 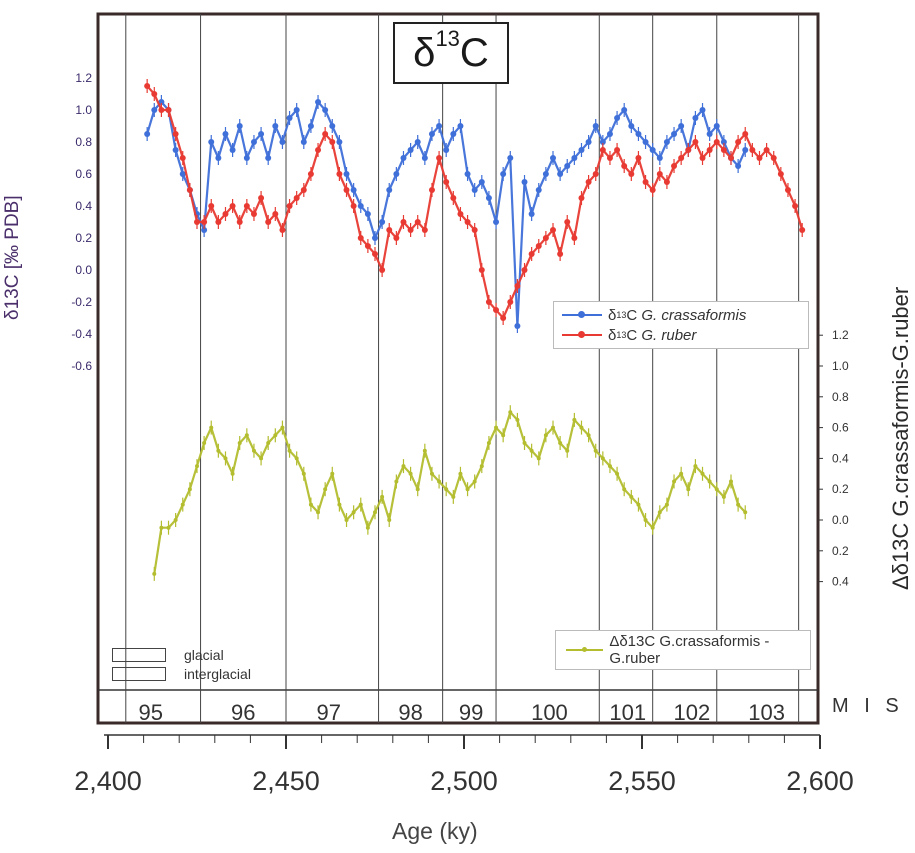 I want to click on legend-lower: Δδ13C G.crassaformis - G.ruber, so click(x=683, y=650).